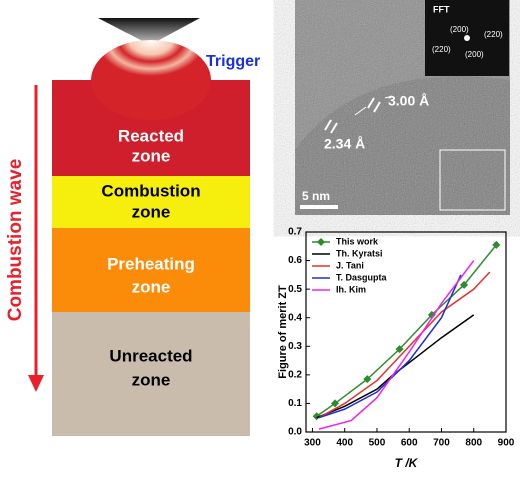  Describe the element at coordinates (151, 263) in the screenshot. I see `zone-label: Preheating` at that location.